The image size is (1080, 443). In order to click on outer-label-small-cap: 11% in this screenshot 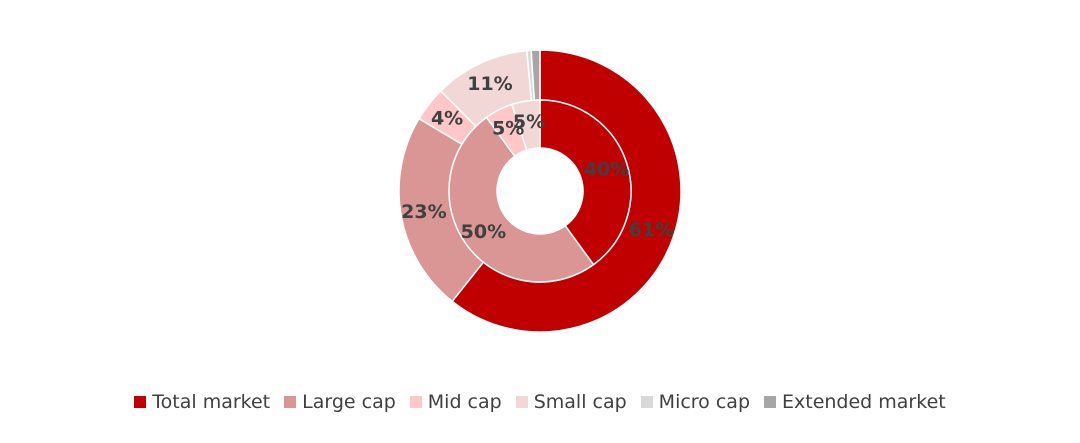, I will do `click(489, 84)`.